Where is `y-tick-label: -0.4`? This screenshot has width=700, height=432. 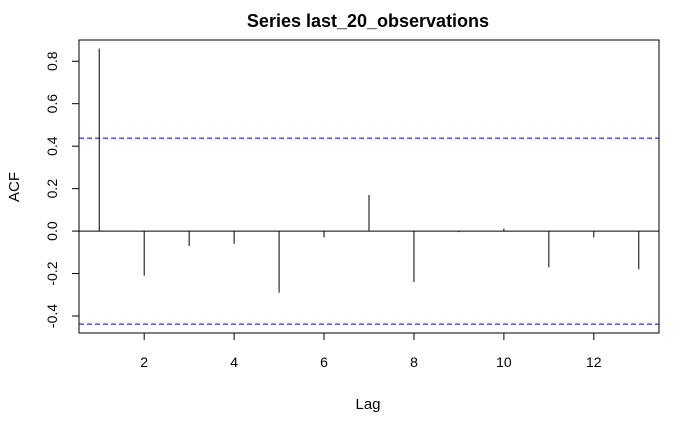 y-tick-label: -0.4 is located at coordinates (52, 316).